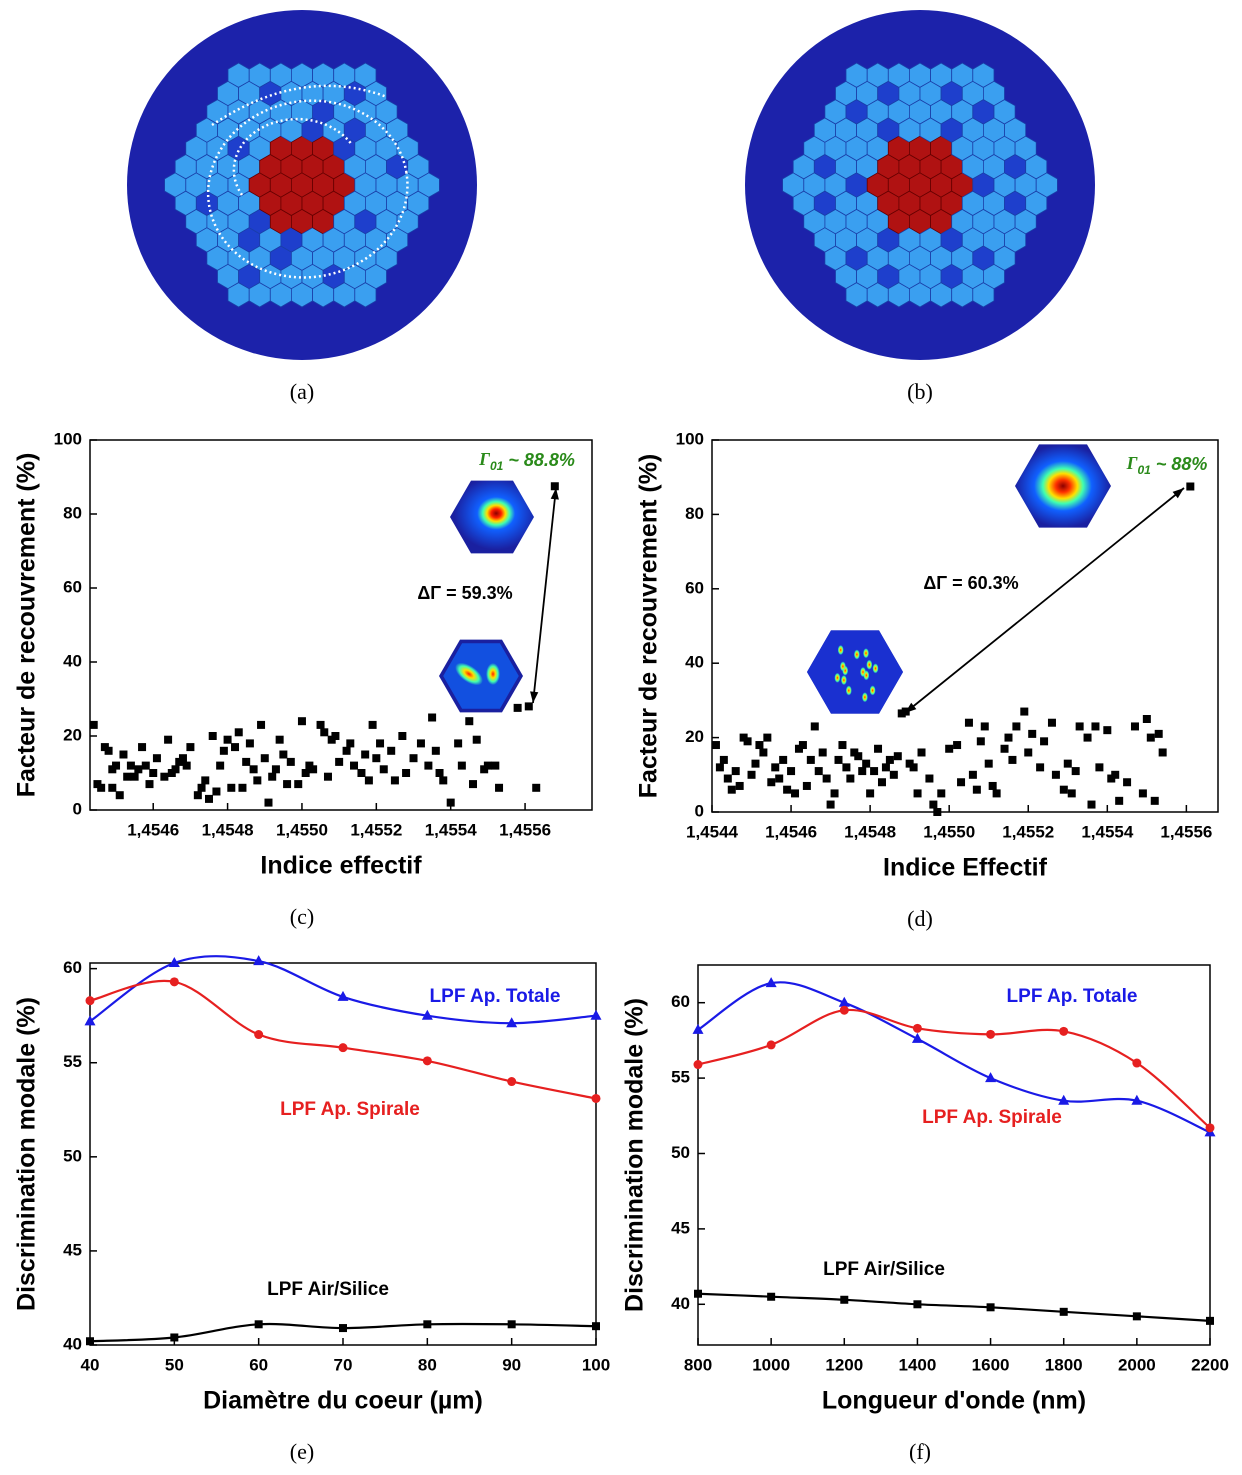 Image resolution: width=1242 pixels, height=1475 pixels. I want to click on y-tick-label: 50, so click(72, 1155).